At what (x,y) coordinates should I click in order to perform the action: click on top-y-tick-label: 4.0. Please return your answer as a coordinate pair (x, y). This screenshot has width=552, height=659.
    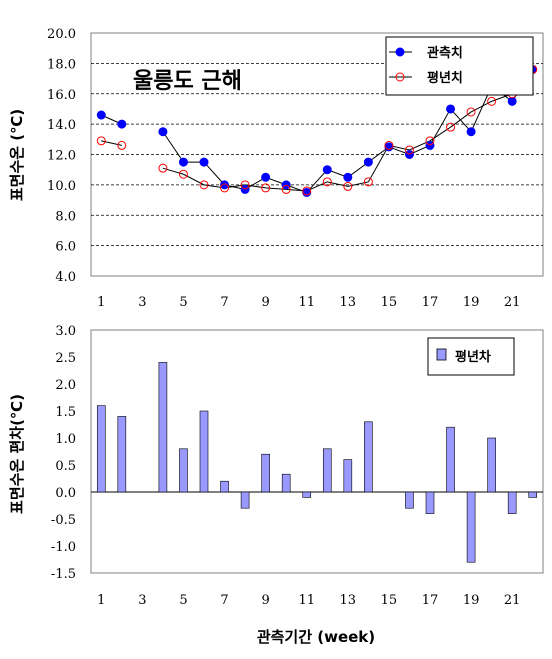
    Looking at the image, I should click on (65, 277).